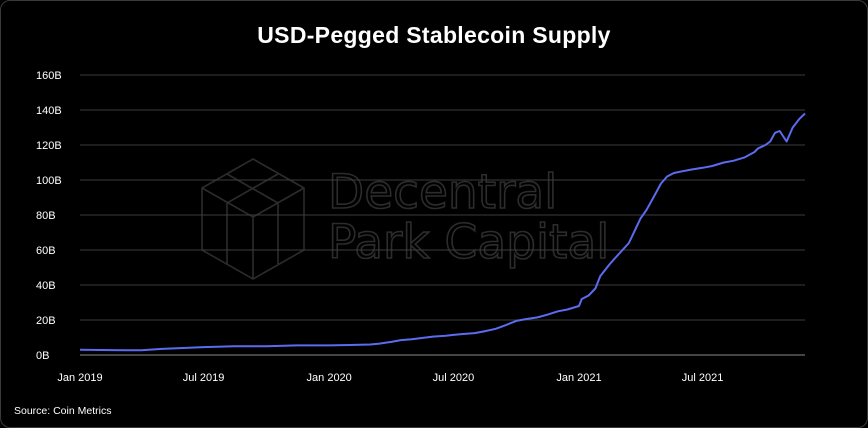 The image size is (868, 428). Describe the element at coordinates (49, 146) in the screenshot. I see `y-tick-label: 120B` at that location.